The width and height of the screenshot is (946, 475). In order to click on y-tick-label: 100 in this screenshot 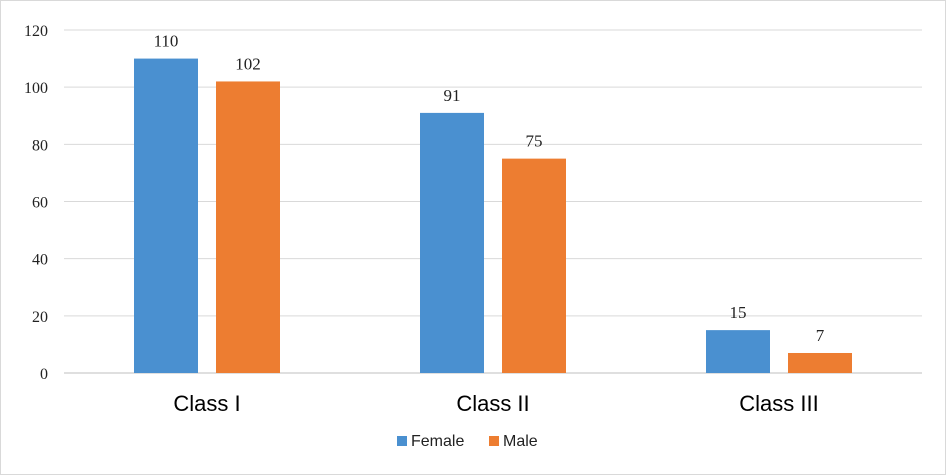, I will do `click(36, 88)`.